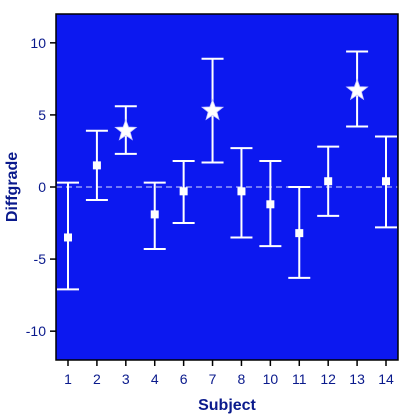 The width and height of the screenshot is (408, 418). I want to click on x-tick-label: 13, so click(357, 379).